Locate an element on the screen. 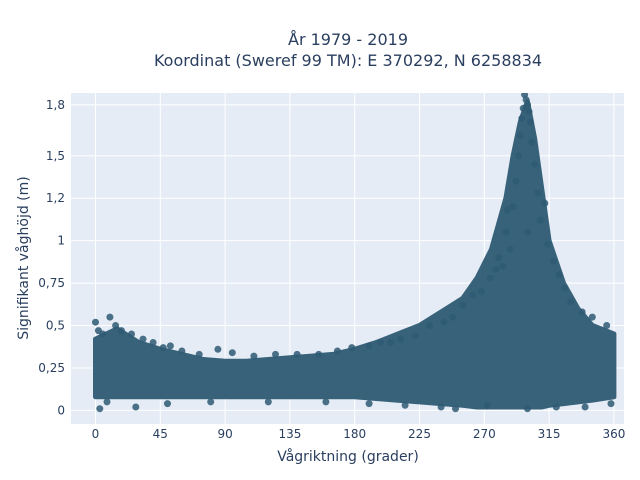 The height and width of the screenshot is (480, 640). x-tick-label: 180 is located at coordinates (354, 434).